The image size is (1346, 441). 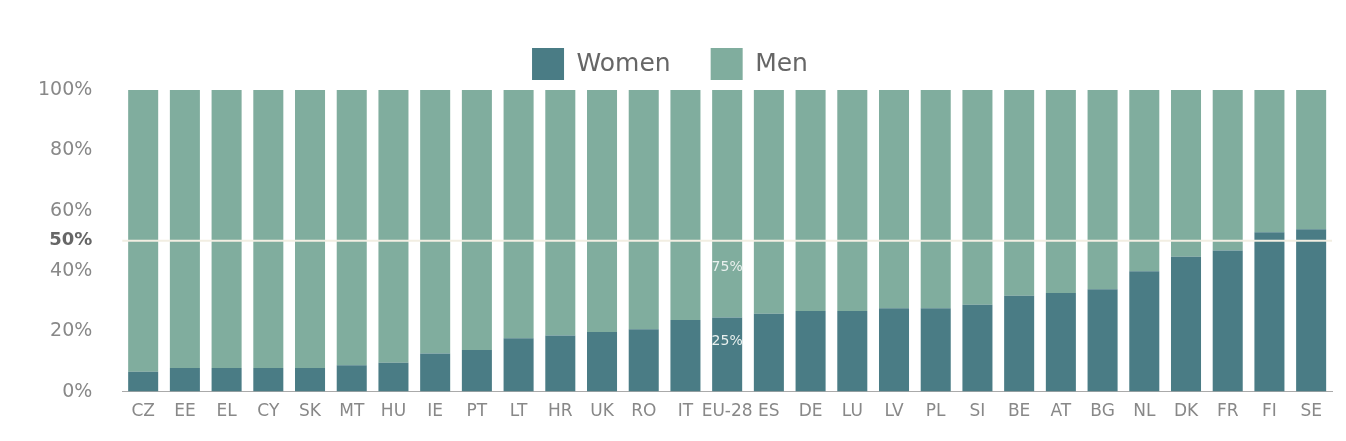 What do you see at coordinates (727, 266) in the screenshot?
I see `data-label: 75%` at bounding box center [727, 266].